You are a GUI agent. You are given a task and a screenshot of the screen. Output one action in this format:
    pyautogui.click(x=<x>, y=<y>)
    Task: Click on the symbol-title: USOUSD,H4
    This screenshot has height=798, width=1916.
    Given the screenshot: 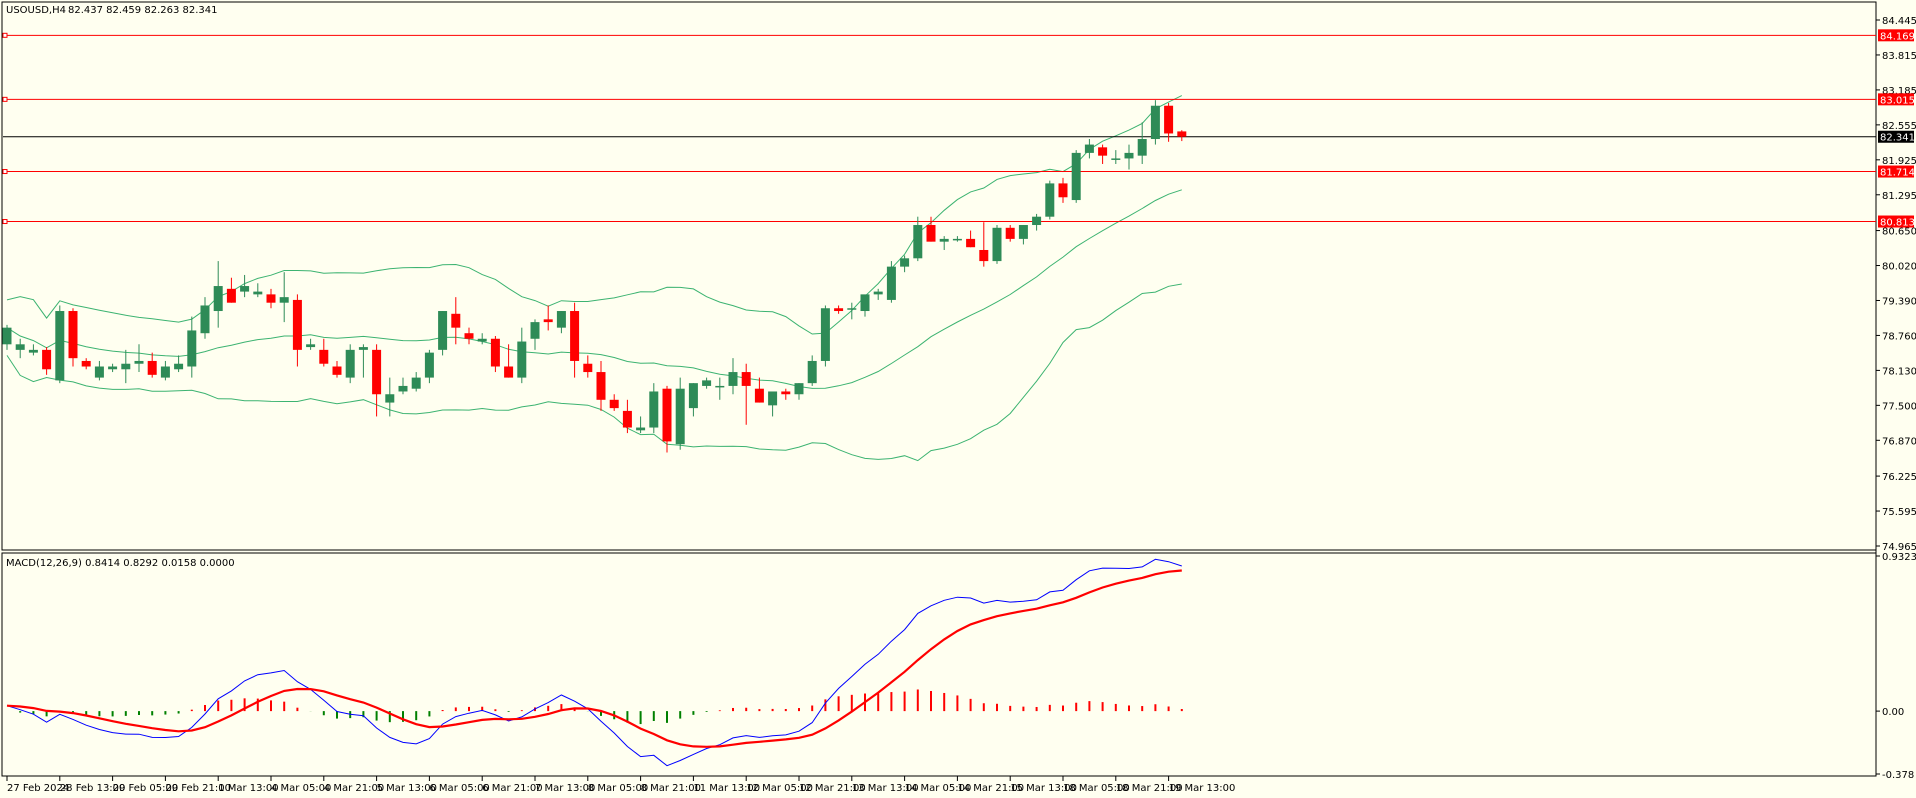 What is the action you would take?
    pyautogui.click(x=36, y=10)
    